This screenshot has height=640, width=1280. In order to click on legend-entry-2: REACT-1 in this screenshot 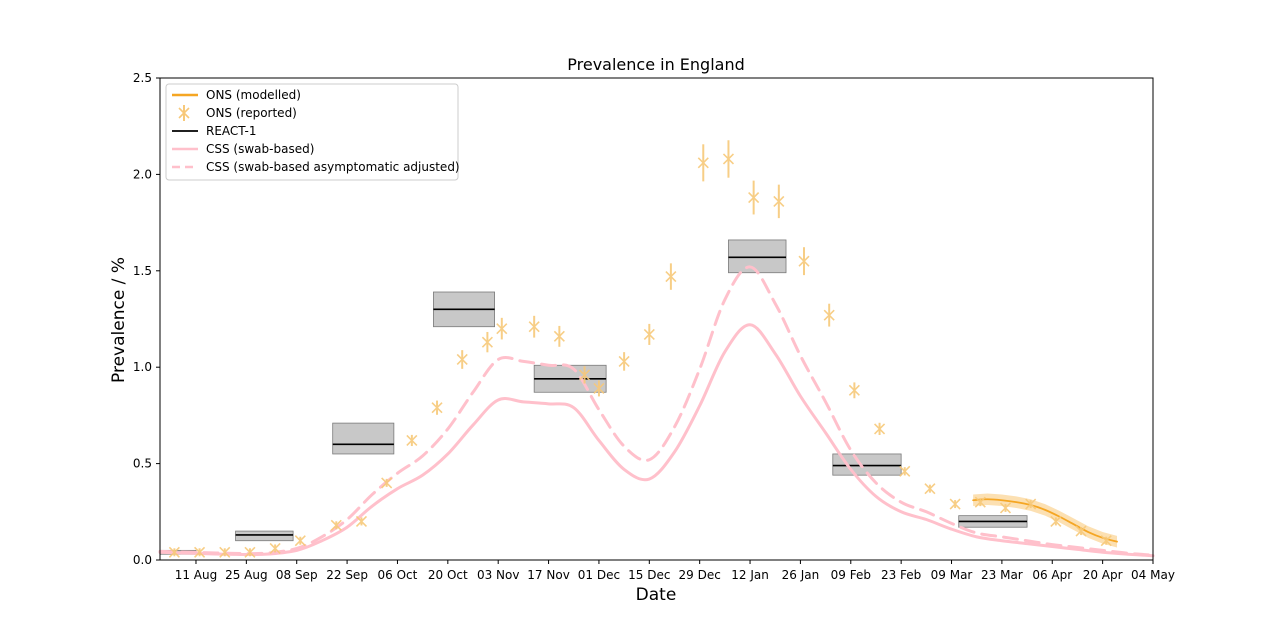, I will do `click(214, 131)`.